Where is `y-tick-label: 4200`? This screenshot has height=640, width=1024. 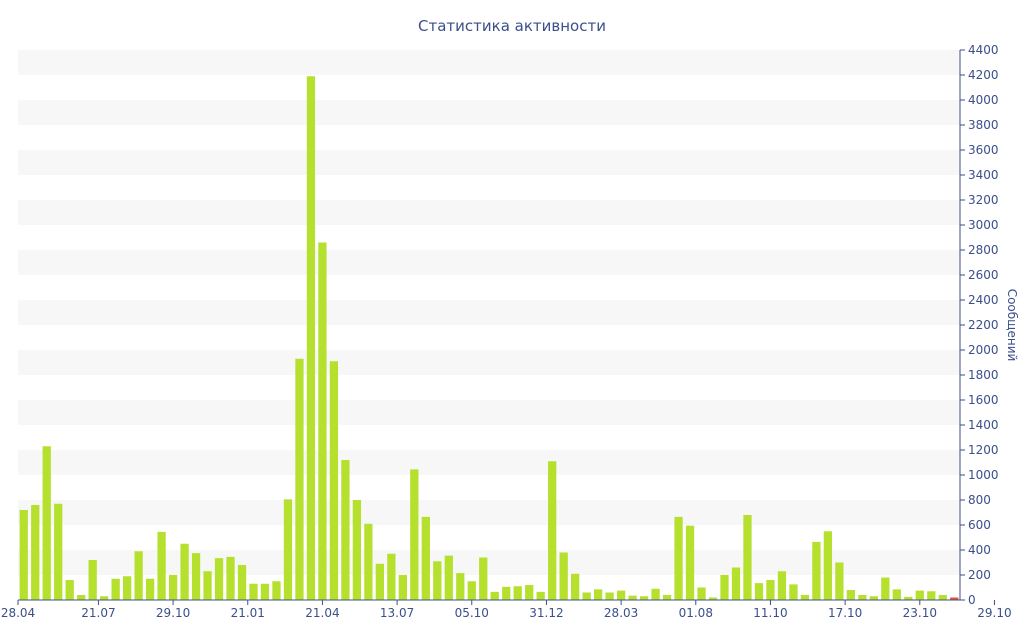
y-tick-label: 4200 is located at coordinates (983, 75).